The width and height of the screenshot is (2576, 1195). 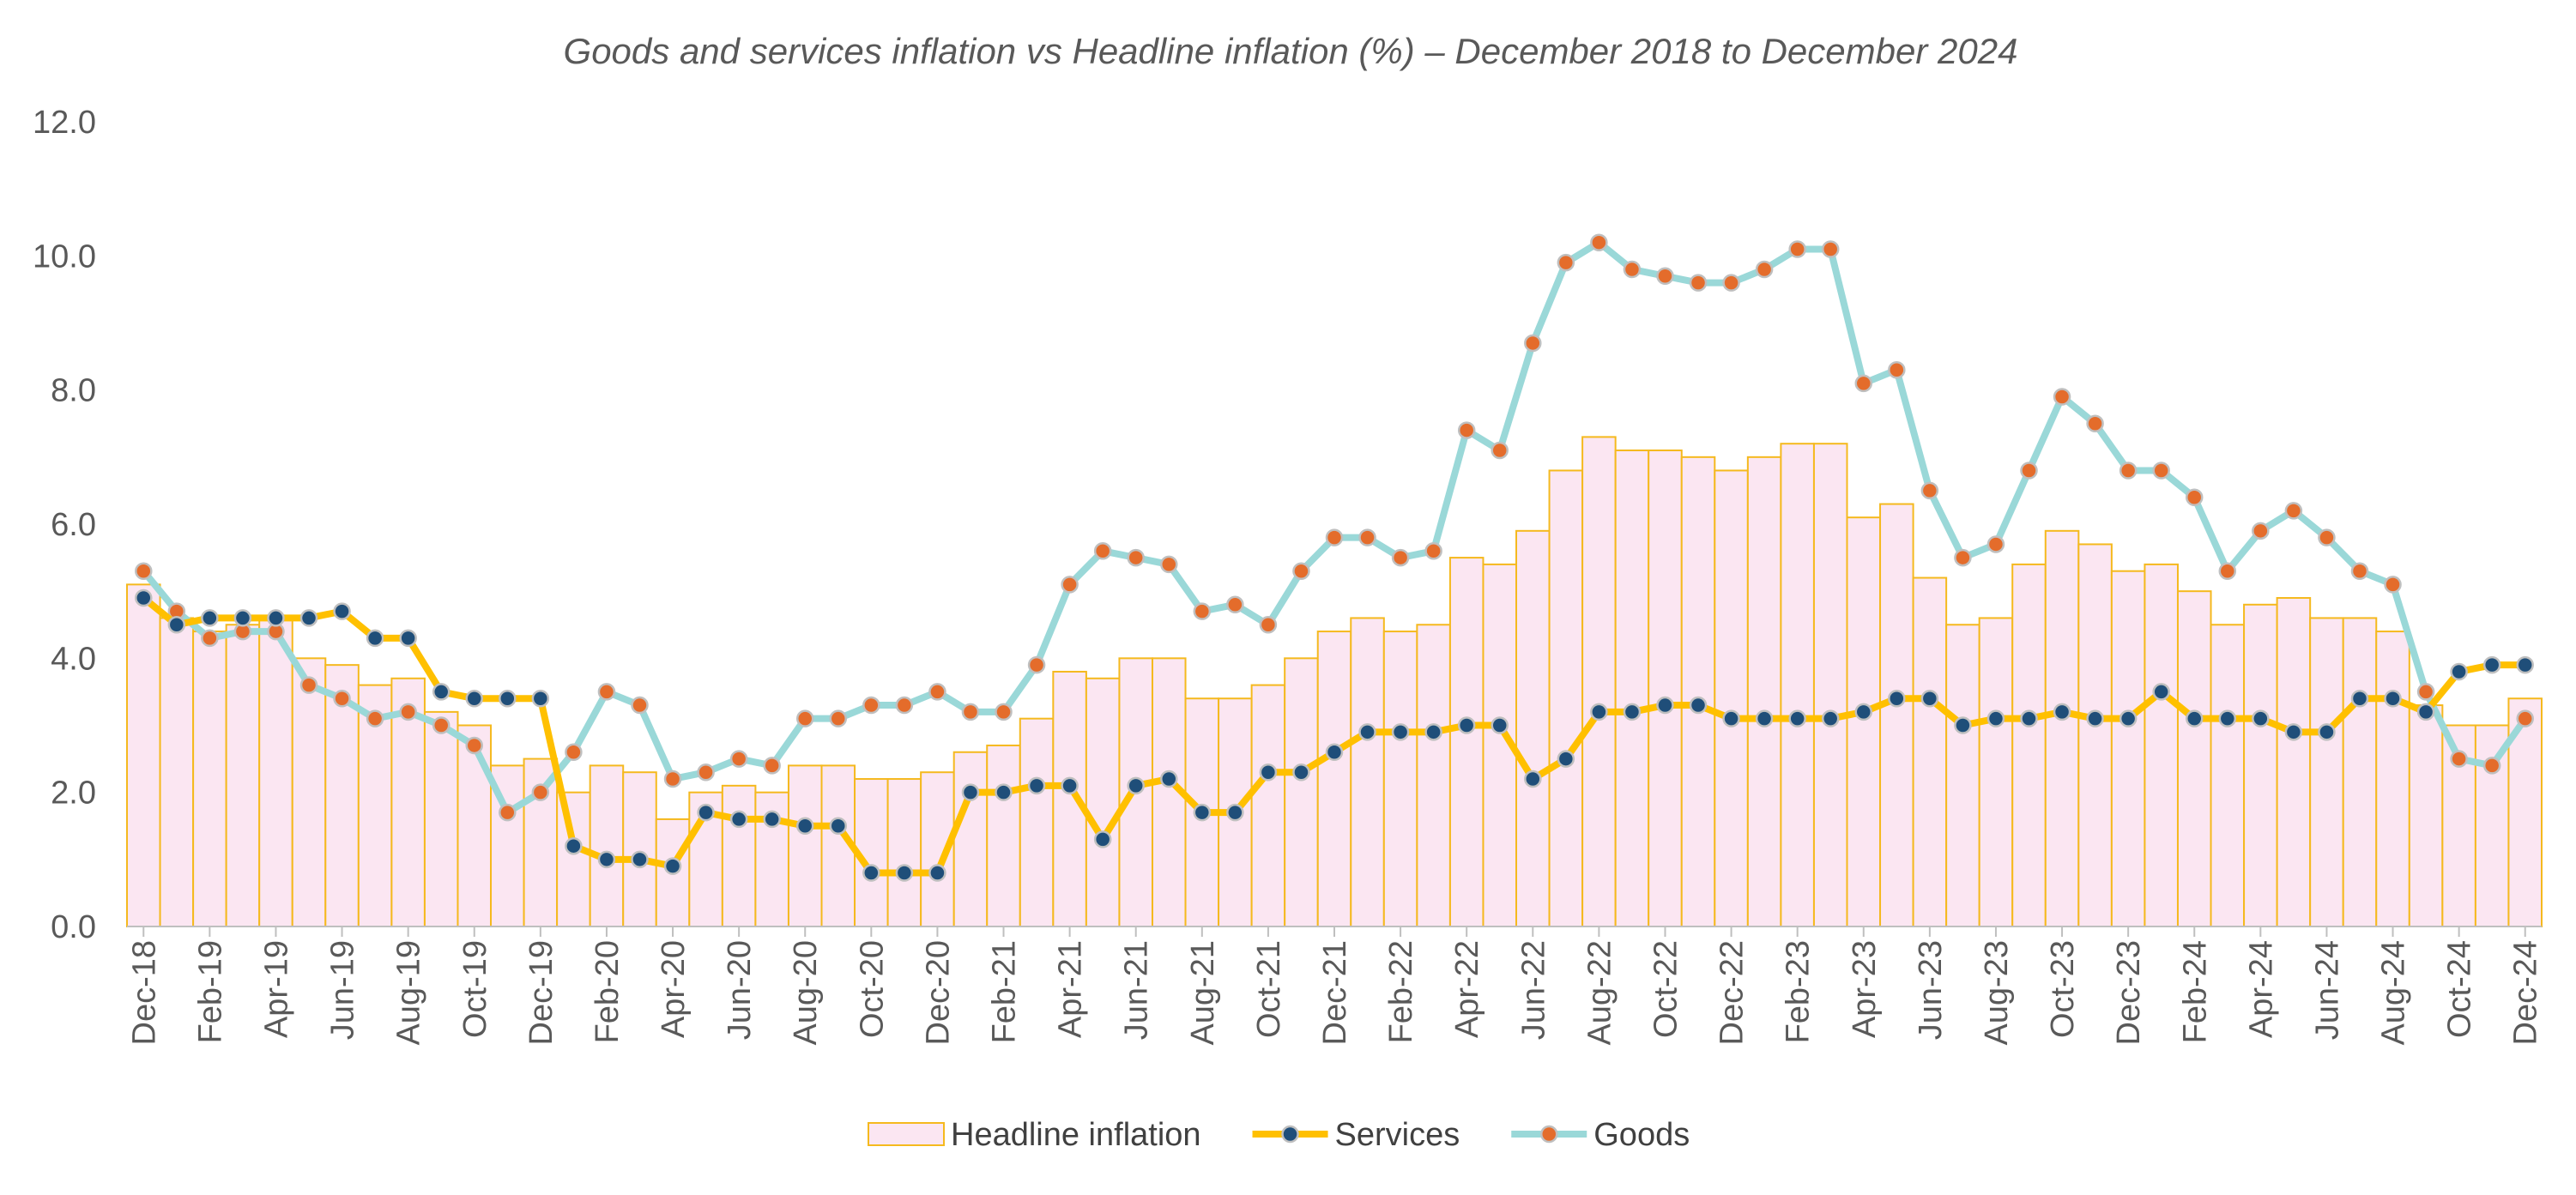 I want to click on x-tick-label: Apr-24, so click(x=2261, y=989).